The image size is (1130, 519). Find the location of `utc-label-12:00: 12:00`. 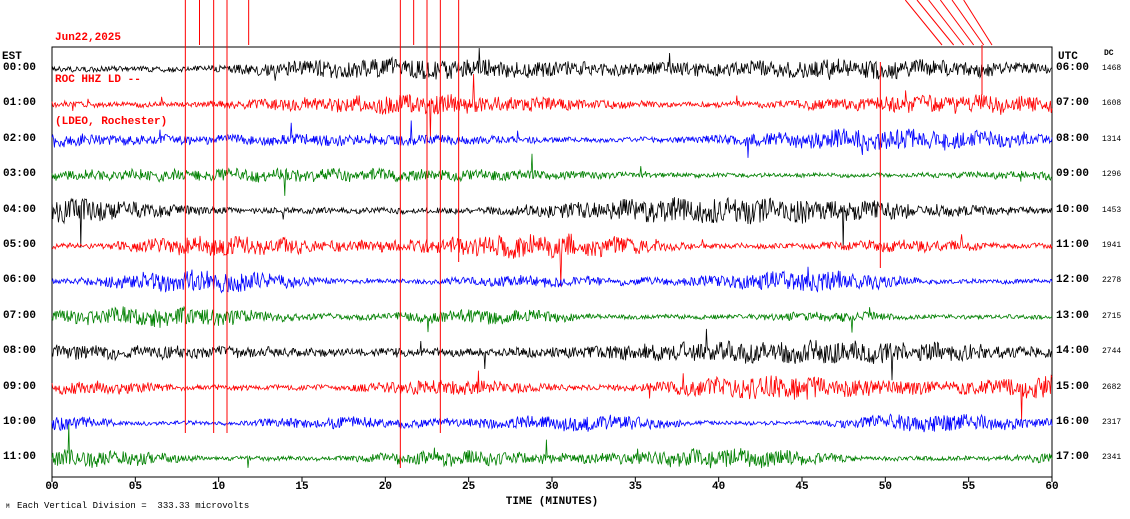

utc-label-12:00: 12:00 is located at coordinates (1073, 280).